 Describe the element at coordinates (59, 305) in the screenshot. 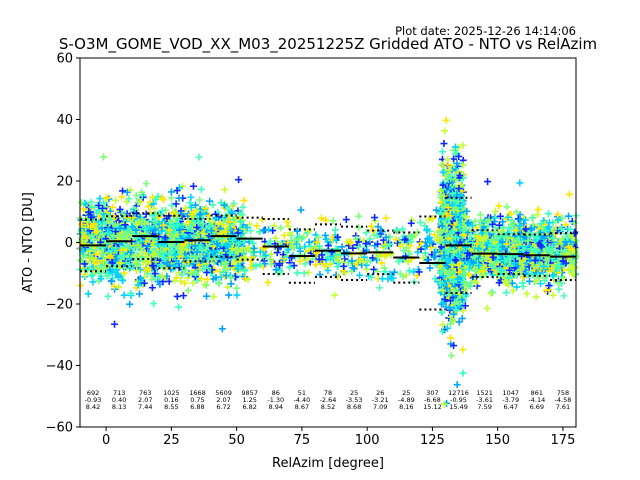

I see `y-tick-label: −20` at that location.